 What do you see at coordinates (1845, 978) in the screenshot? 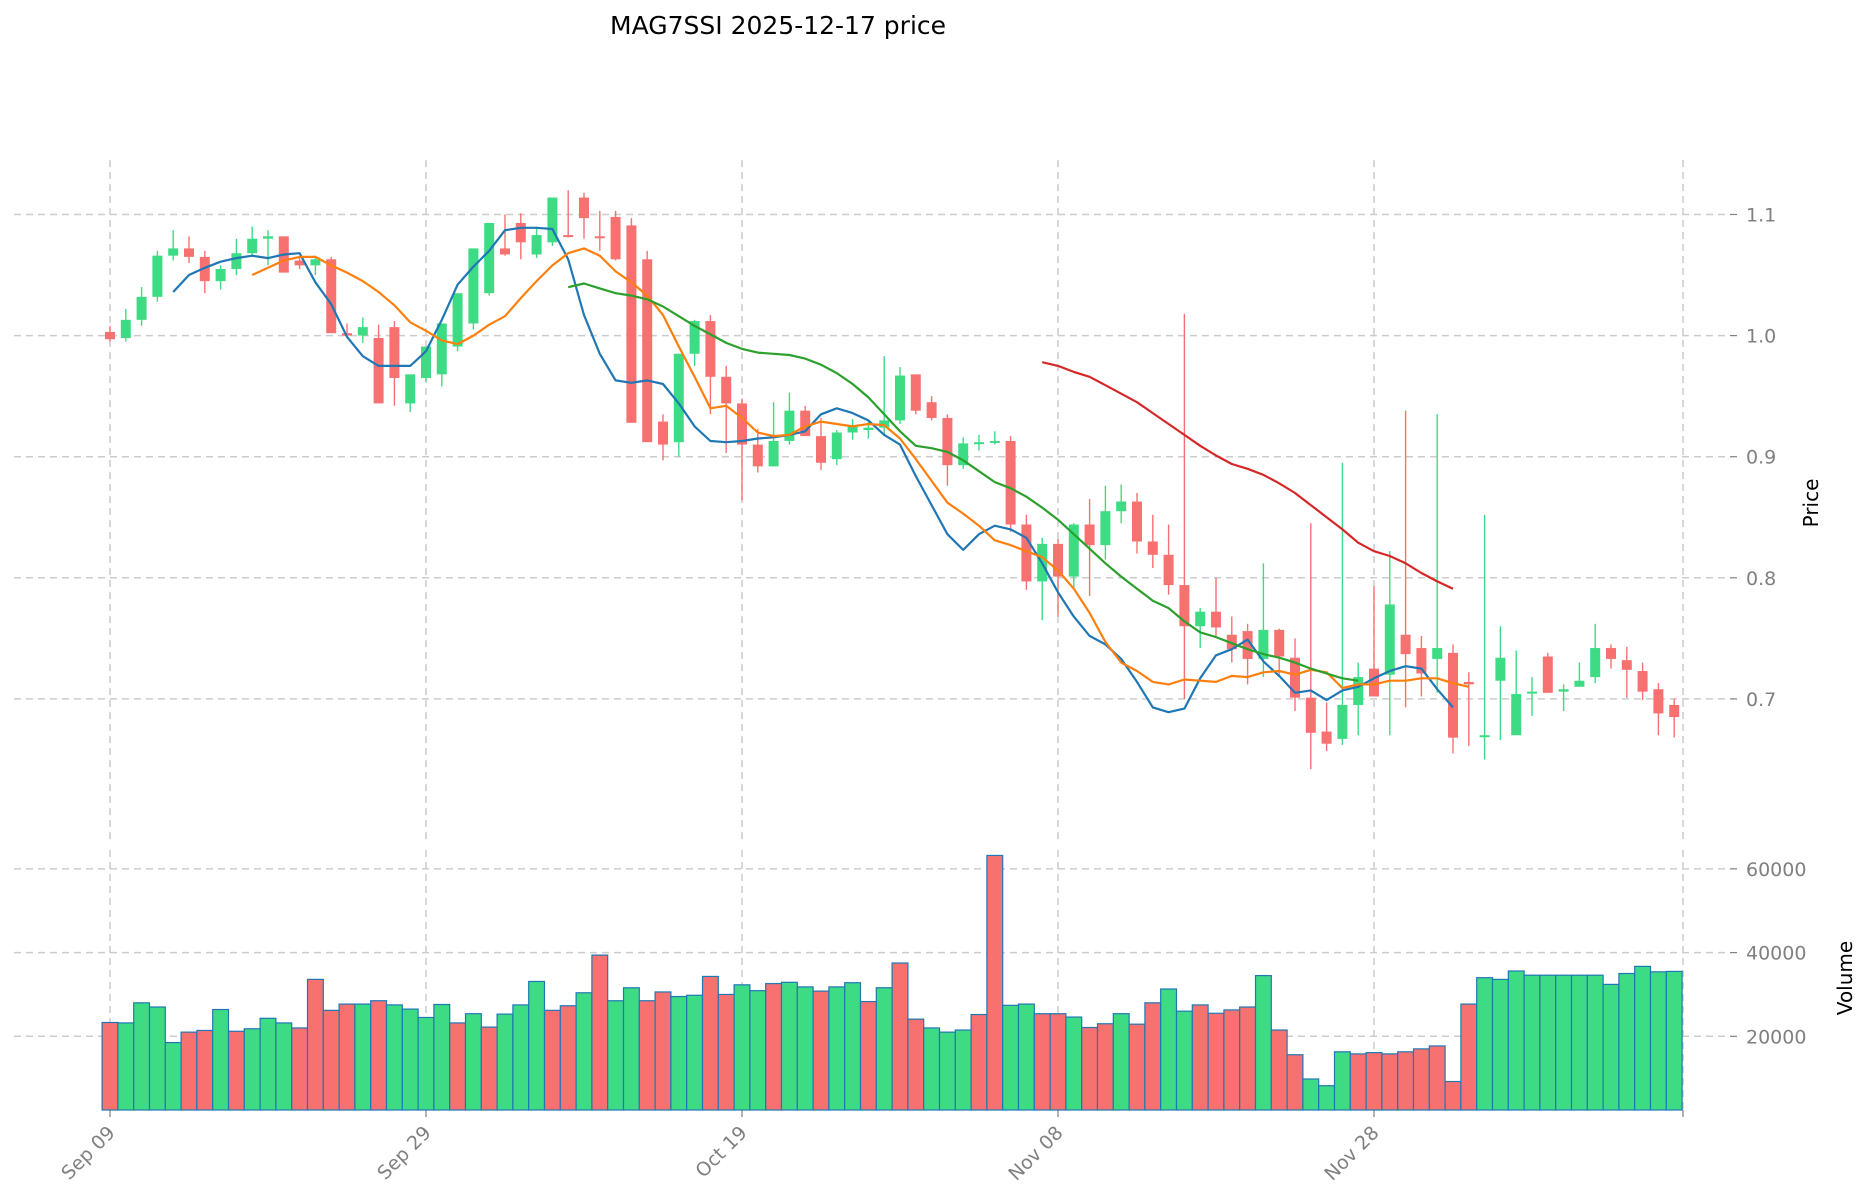
I see `volume-axis-label: Volume` at bounding box center [1845, 978].